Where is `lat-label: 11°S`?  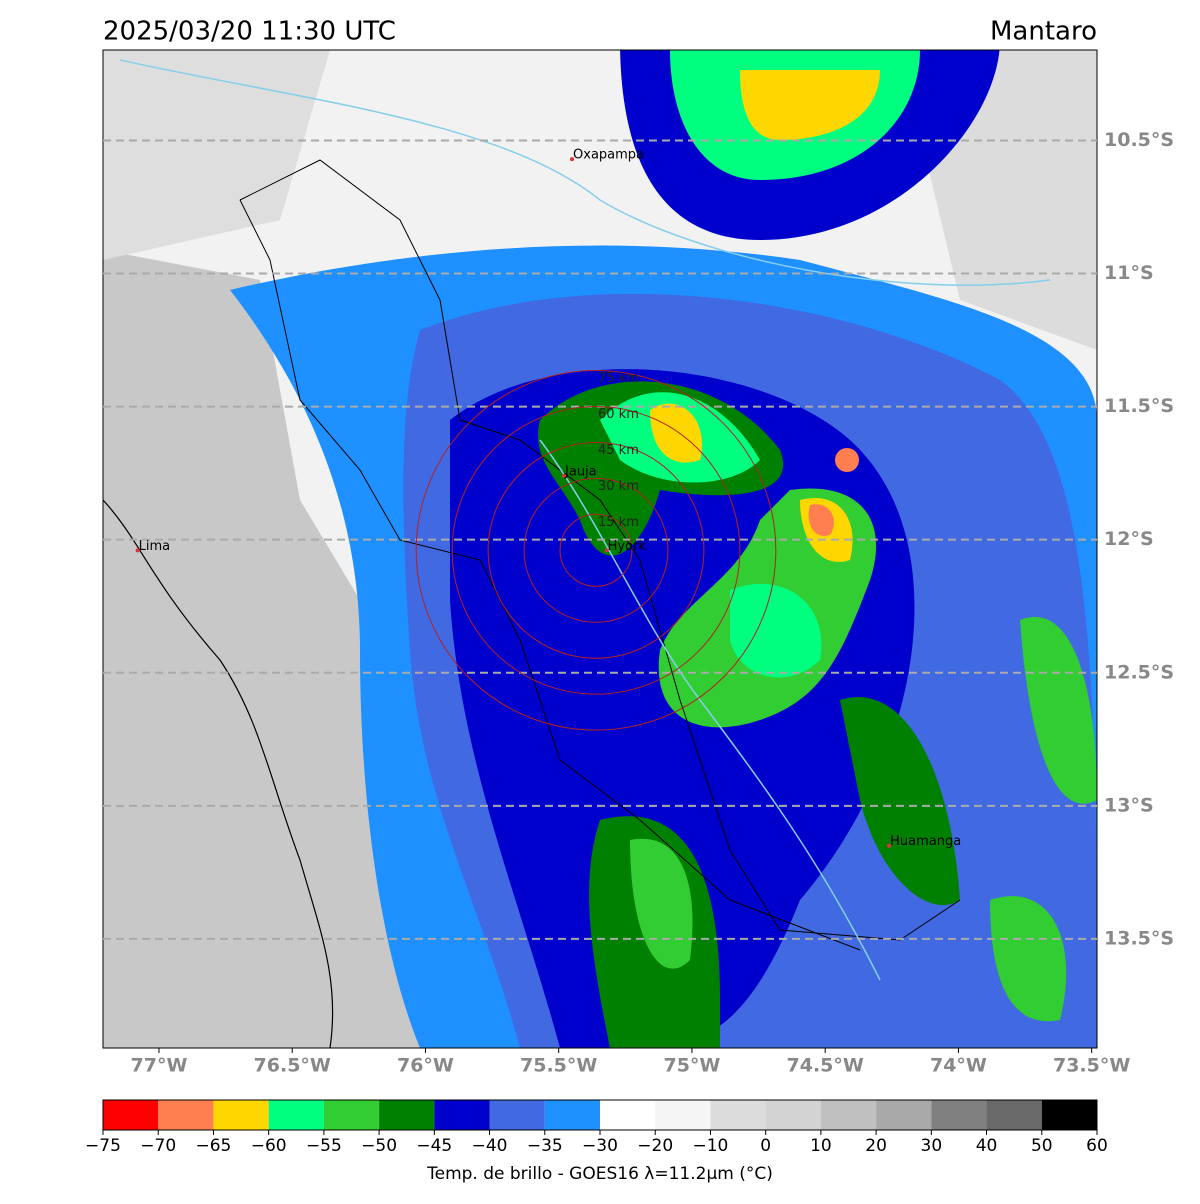 lat-label: 11°S is located at coordinates (1129, 273).